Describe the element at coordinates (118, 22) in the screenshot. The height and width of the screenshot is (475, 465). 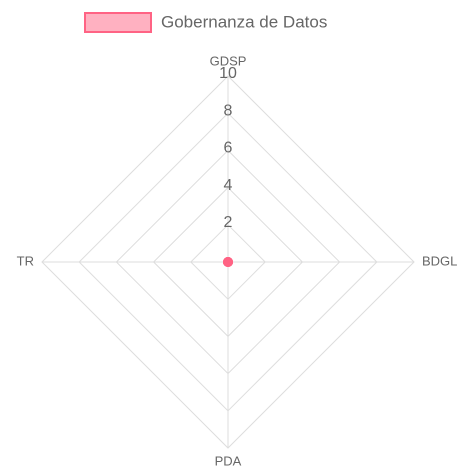
I see `legend-swatch` at that location.